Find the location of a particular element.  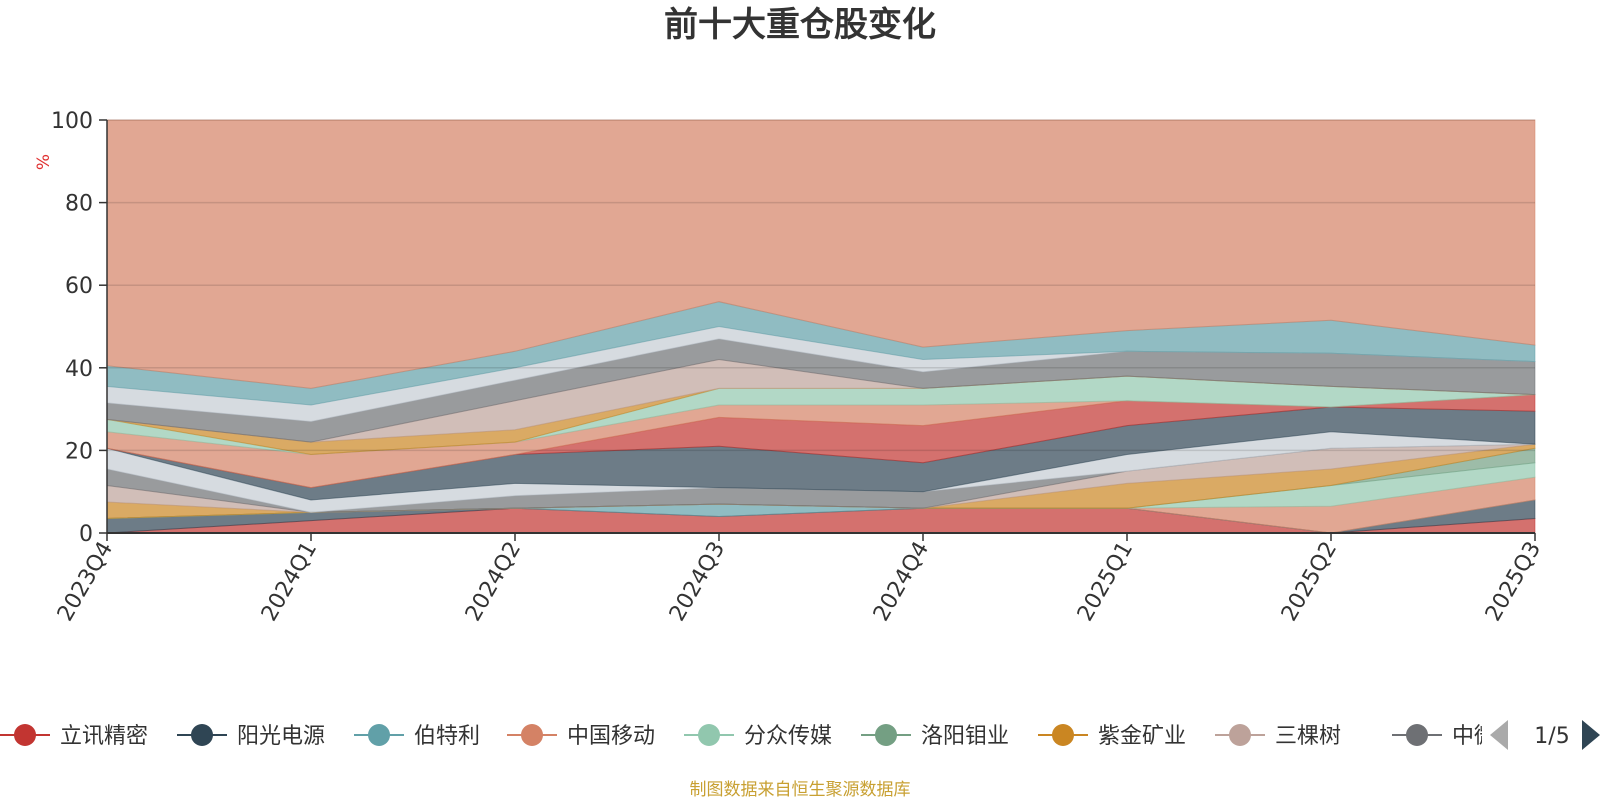

y-tick-label: 40 is located at coordinates (79, 369).